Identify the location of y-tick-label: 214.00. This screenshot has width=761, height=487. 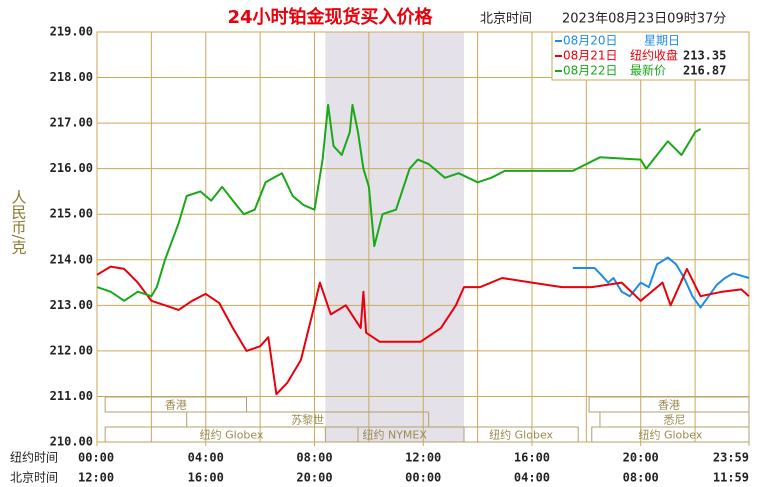
(71, 259).